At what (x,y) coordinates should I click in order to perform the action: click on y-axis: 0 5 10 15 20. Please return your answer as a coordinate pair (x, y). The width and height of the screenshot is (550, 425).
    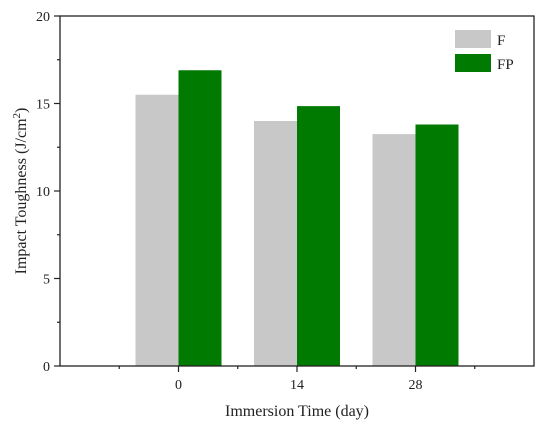
    Looking at the image, I should click on (48, 192).